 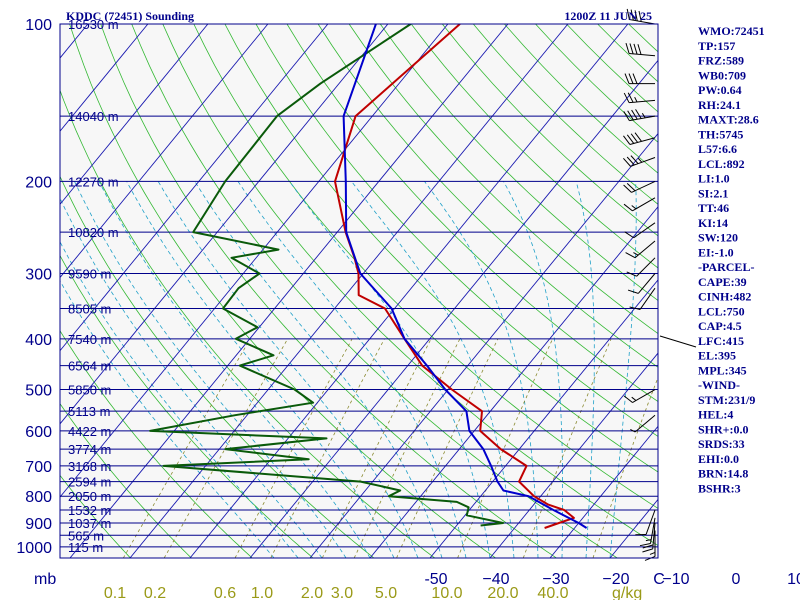 What do you see at coordinates (573, 455) in the screenshot?
I see `isotherm-line` at bounding box center [573, 455].